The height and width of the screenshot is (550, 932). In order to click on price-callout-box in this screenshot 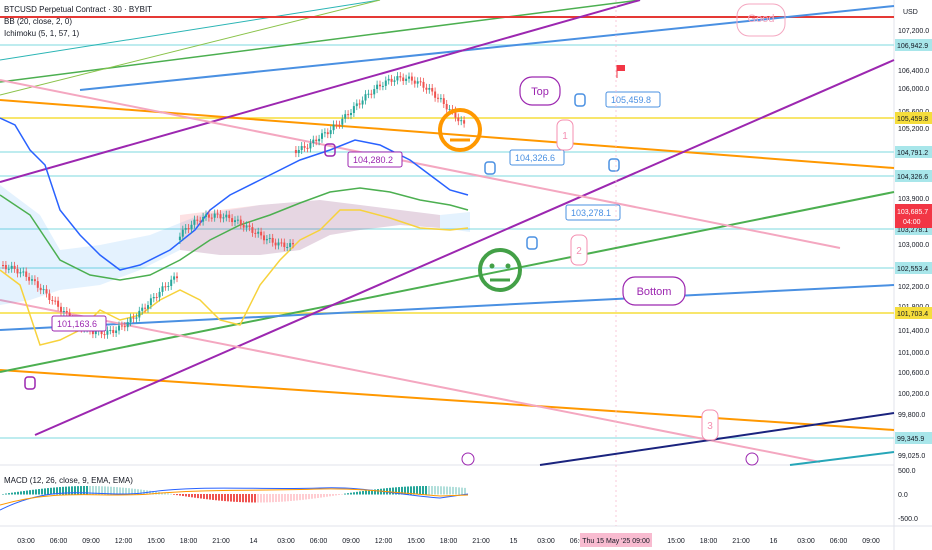, I will do `click(633, 99)`.